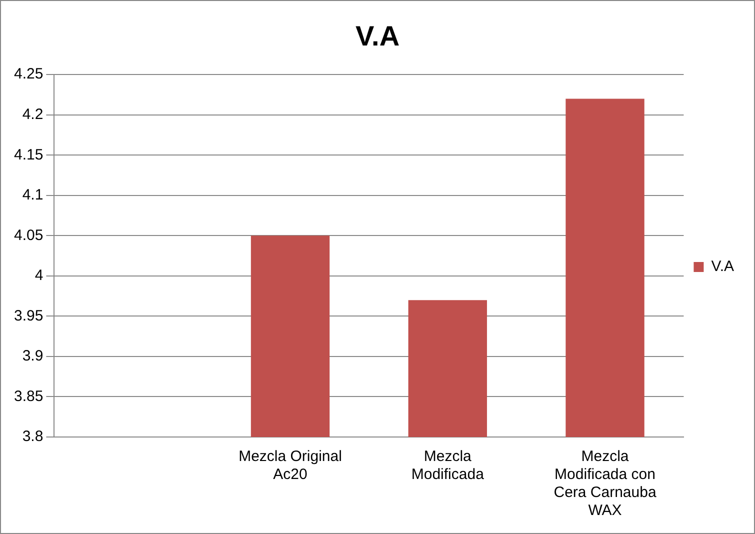  What do you see at coordinates (29, 235) in the screenshot?
I see `y-tick-label: 4.05` at bounding box center [29, 235].